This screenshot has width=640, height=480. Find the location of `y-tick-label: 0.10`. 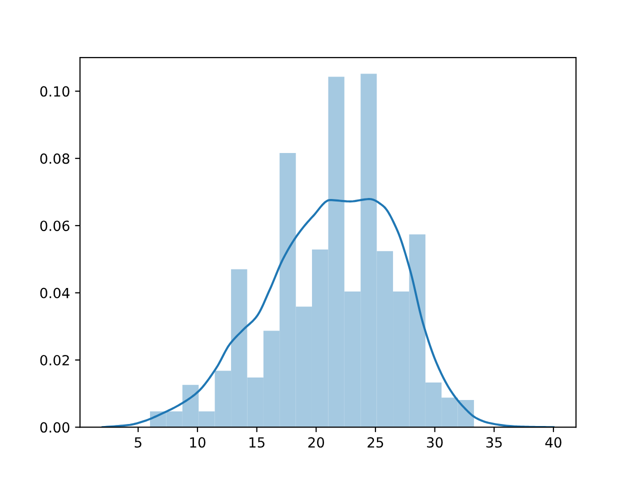

y-tick-label: 0.10 is located at coordinates (55, 91).